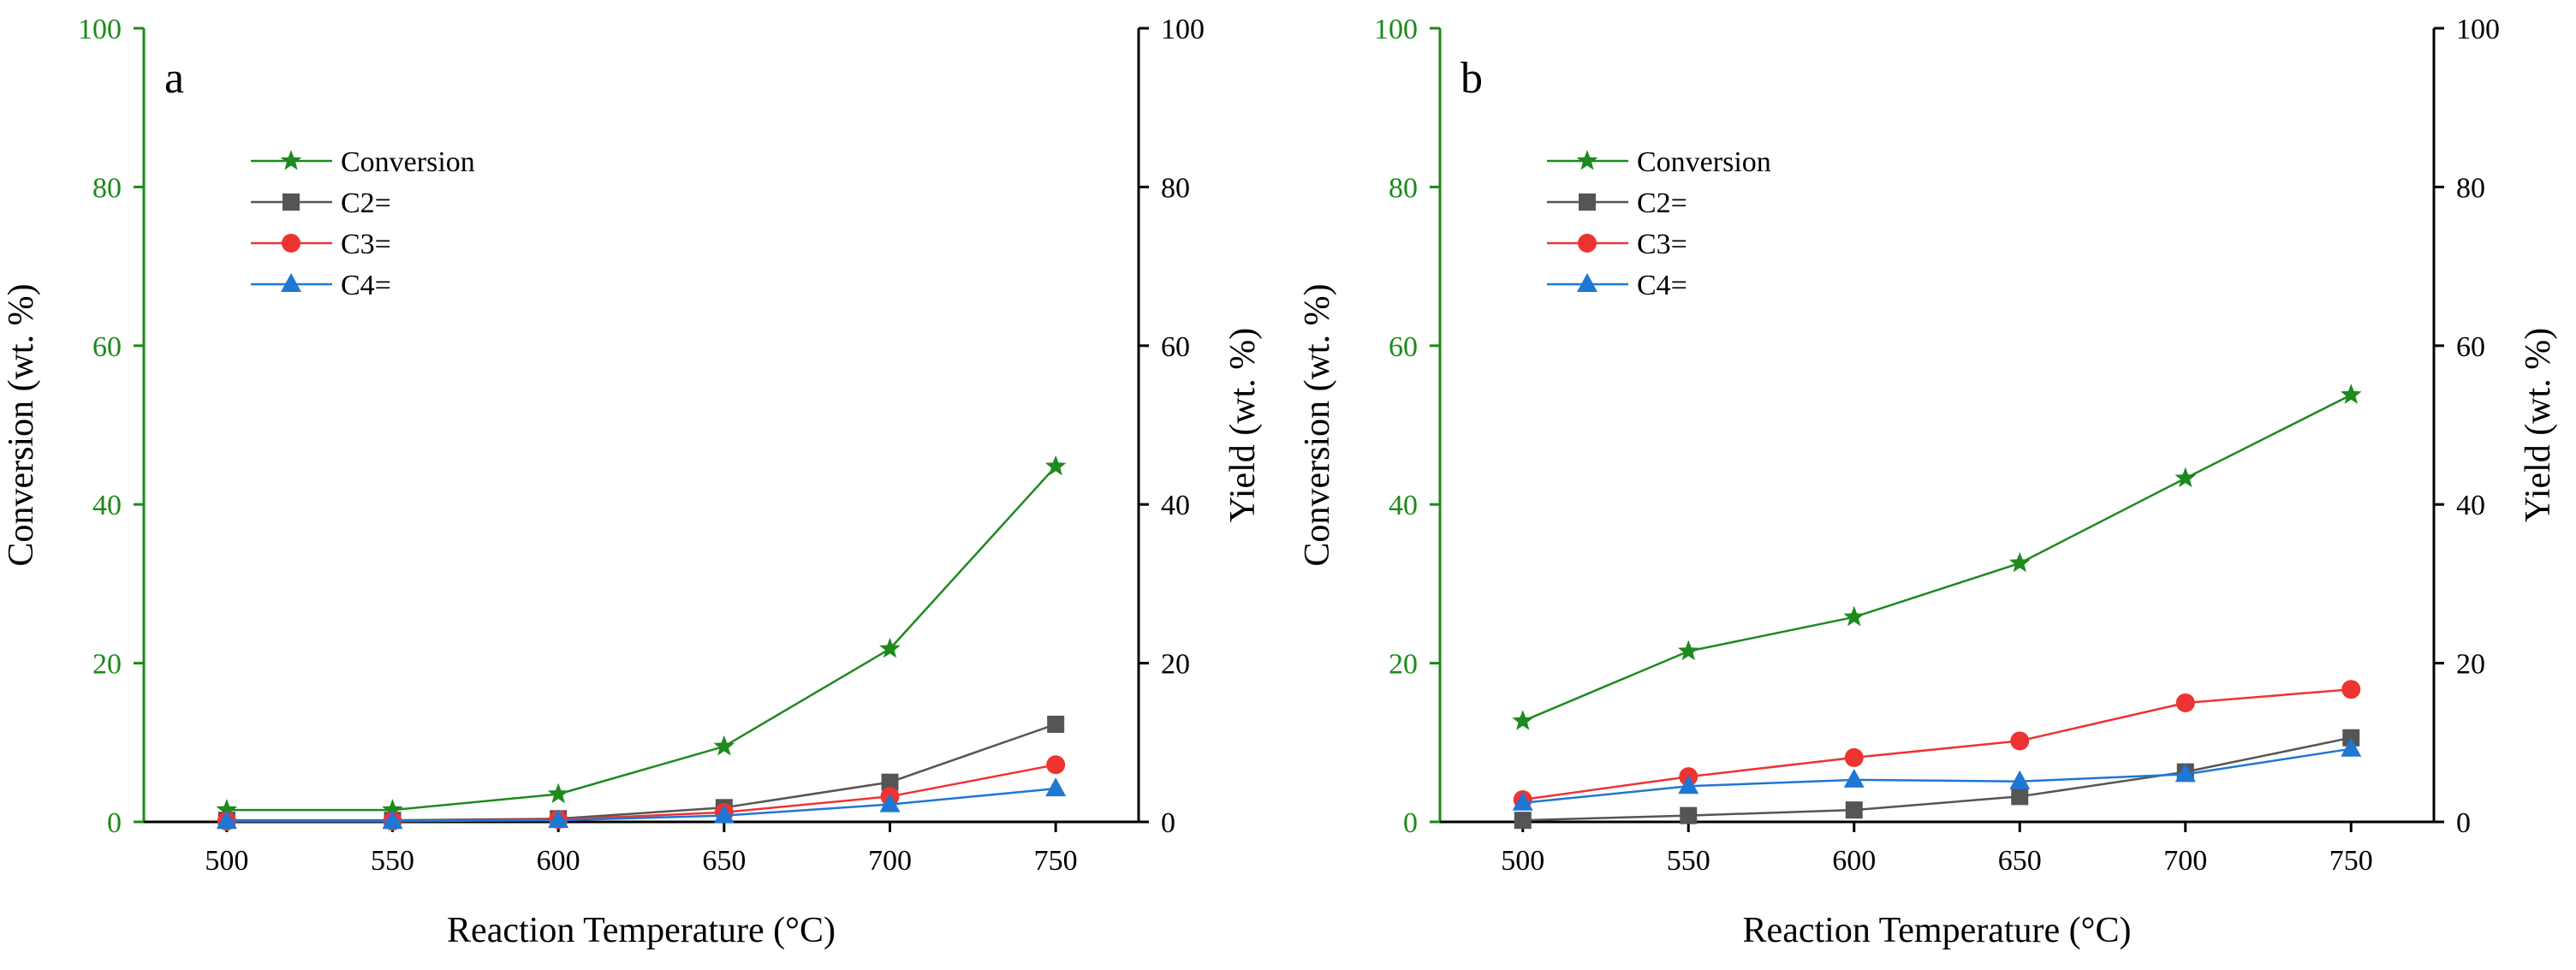 Image resolution: width=2576 pixels, height=970 pixels. What do you see at coordinates (1175, 665) in the screenshot?
I see `y-tick-label-right: 20` at bounding box center [1175, 665].